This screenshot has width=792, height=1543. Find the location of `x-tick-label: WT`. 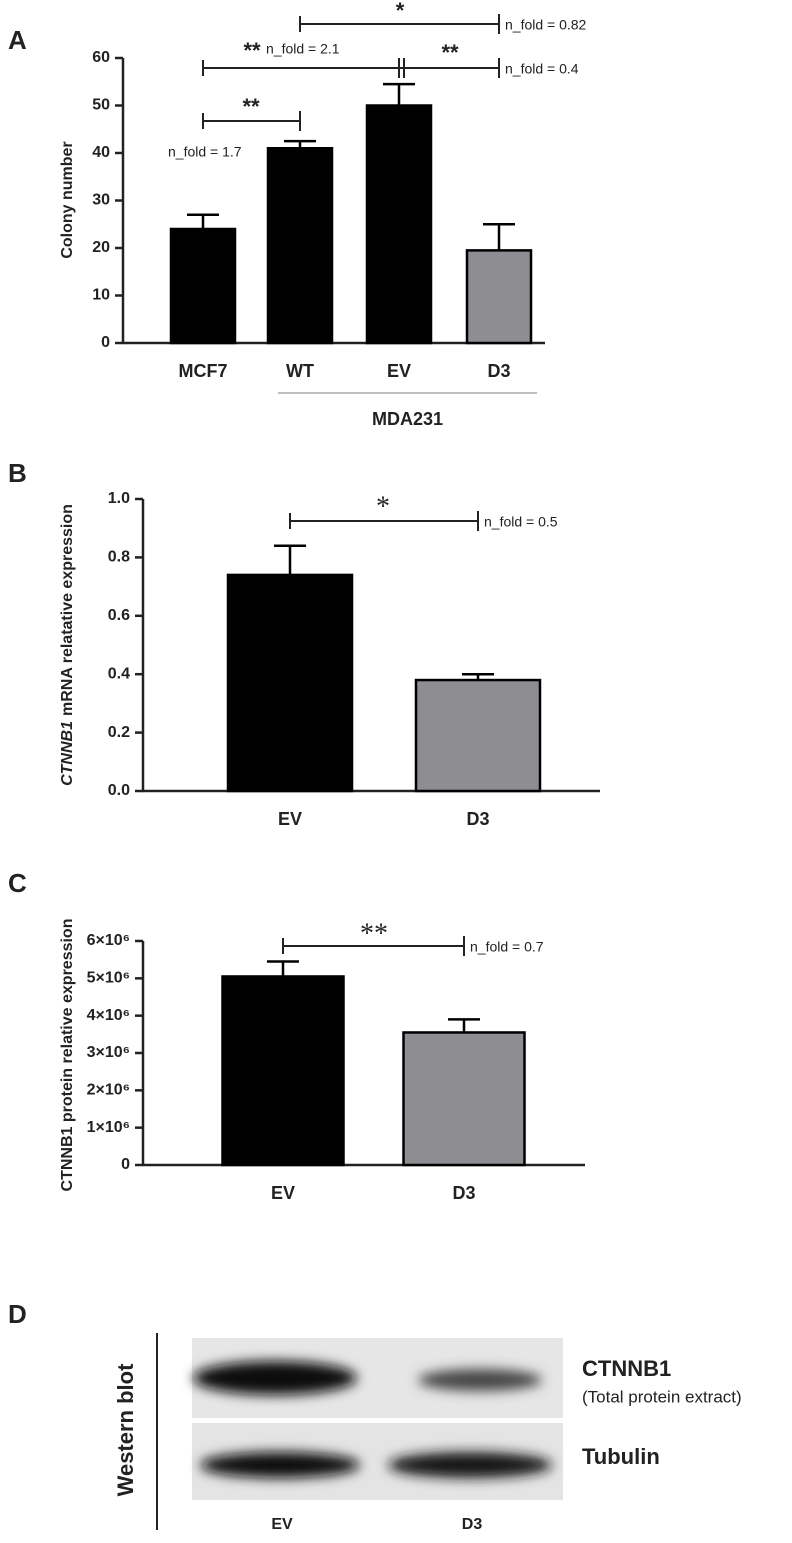

x-tick-label: WT is located at coordinates (300, 371).